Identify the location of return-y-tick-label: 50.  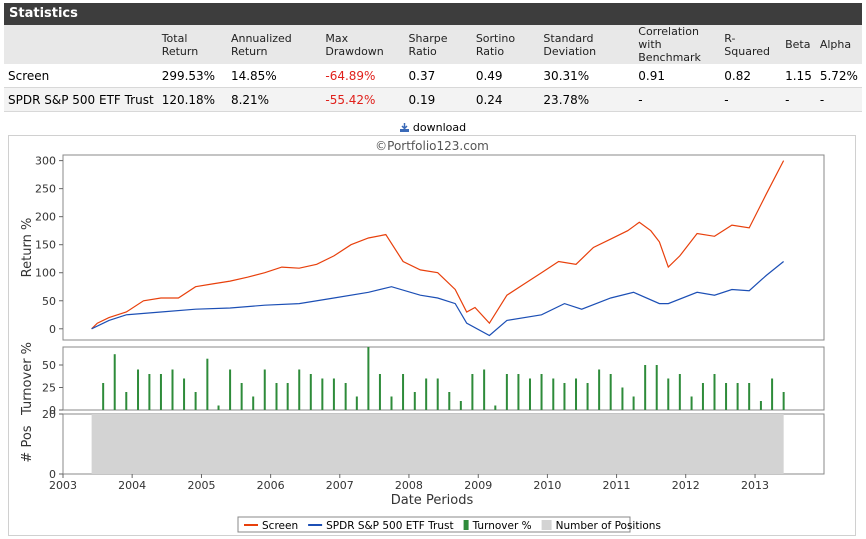
(49, 301).